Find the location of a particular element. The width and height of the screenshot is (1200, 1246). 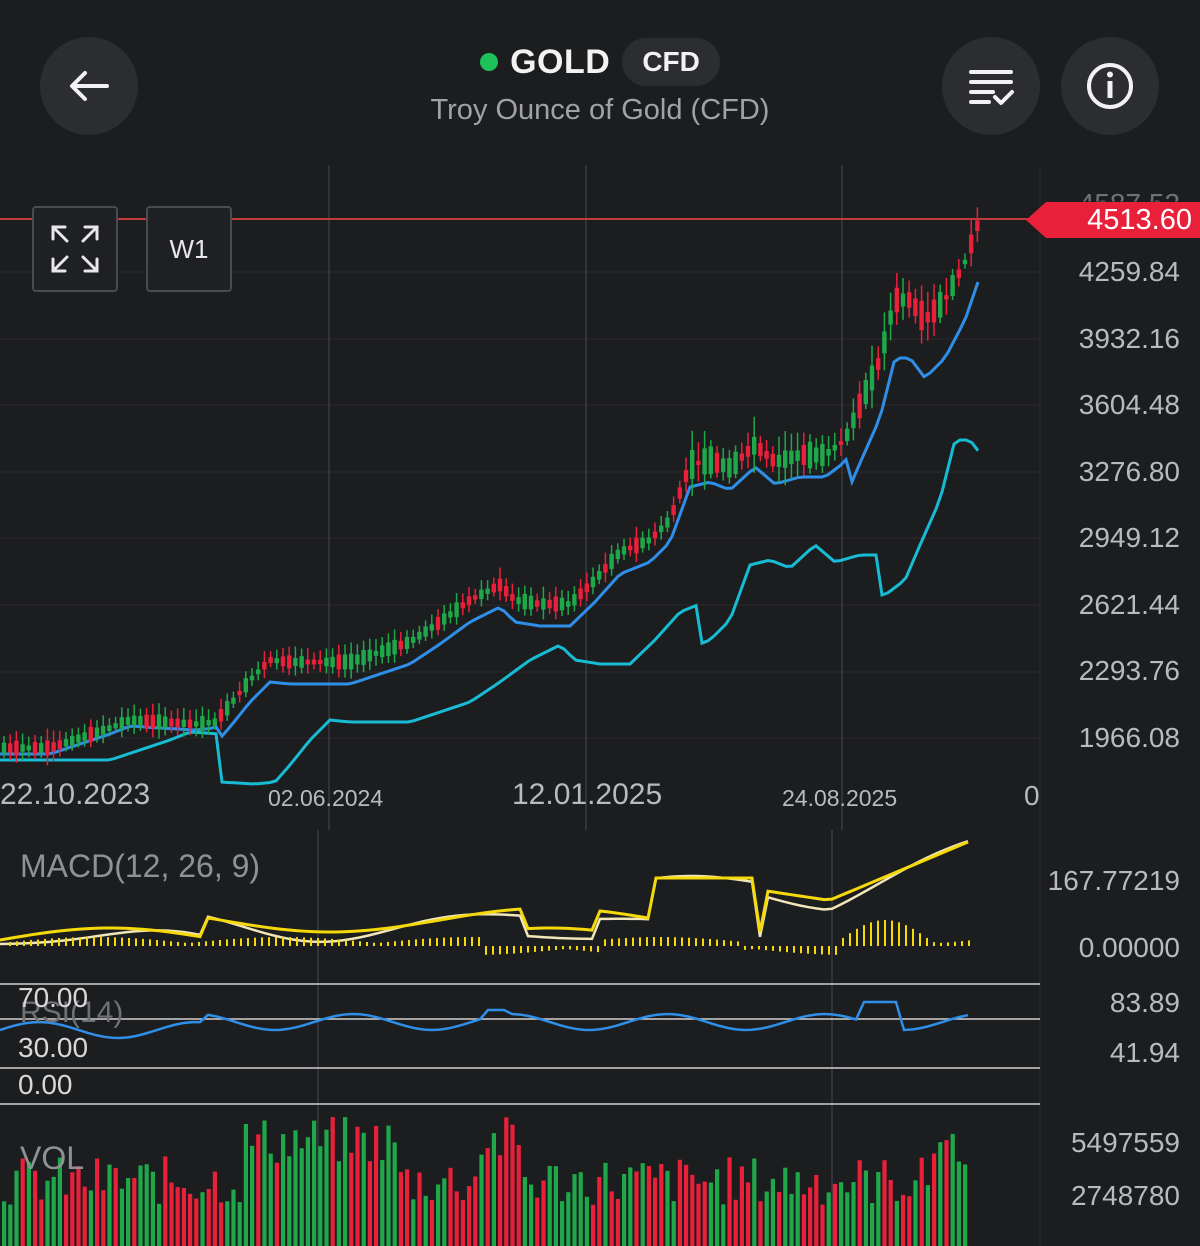

price-axis-top-label: 4587.52 is located at coordinates (1110, 194).